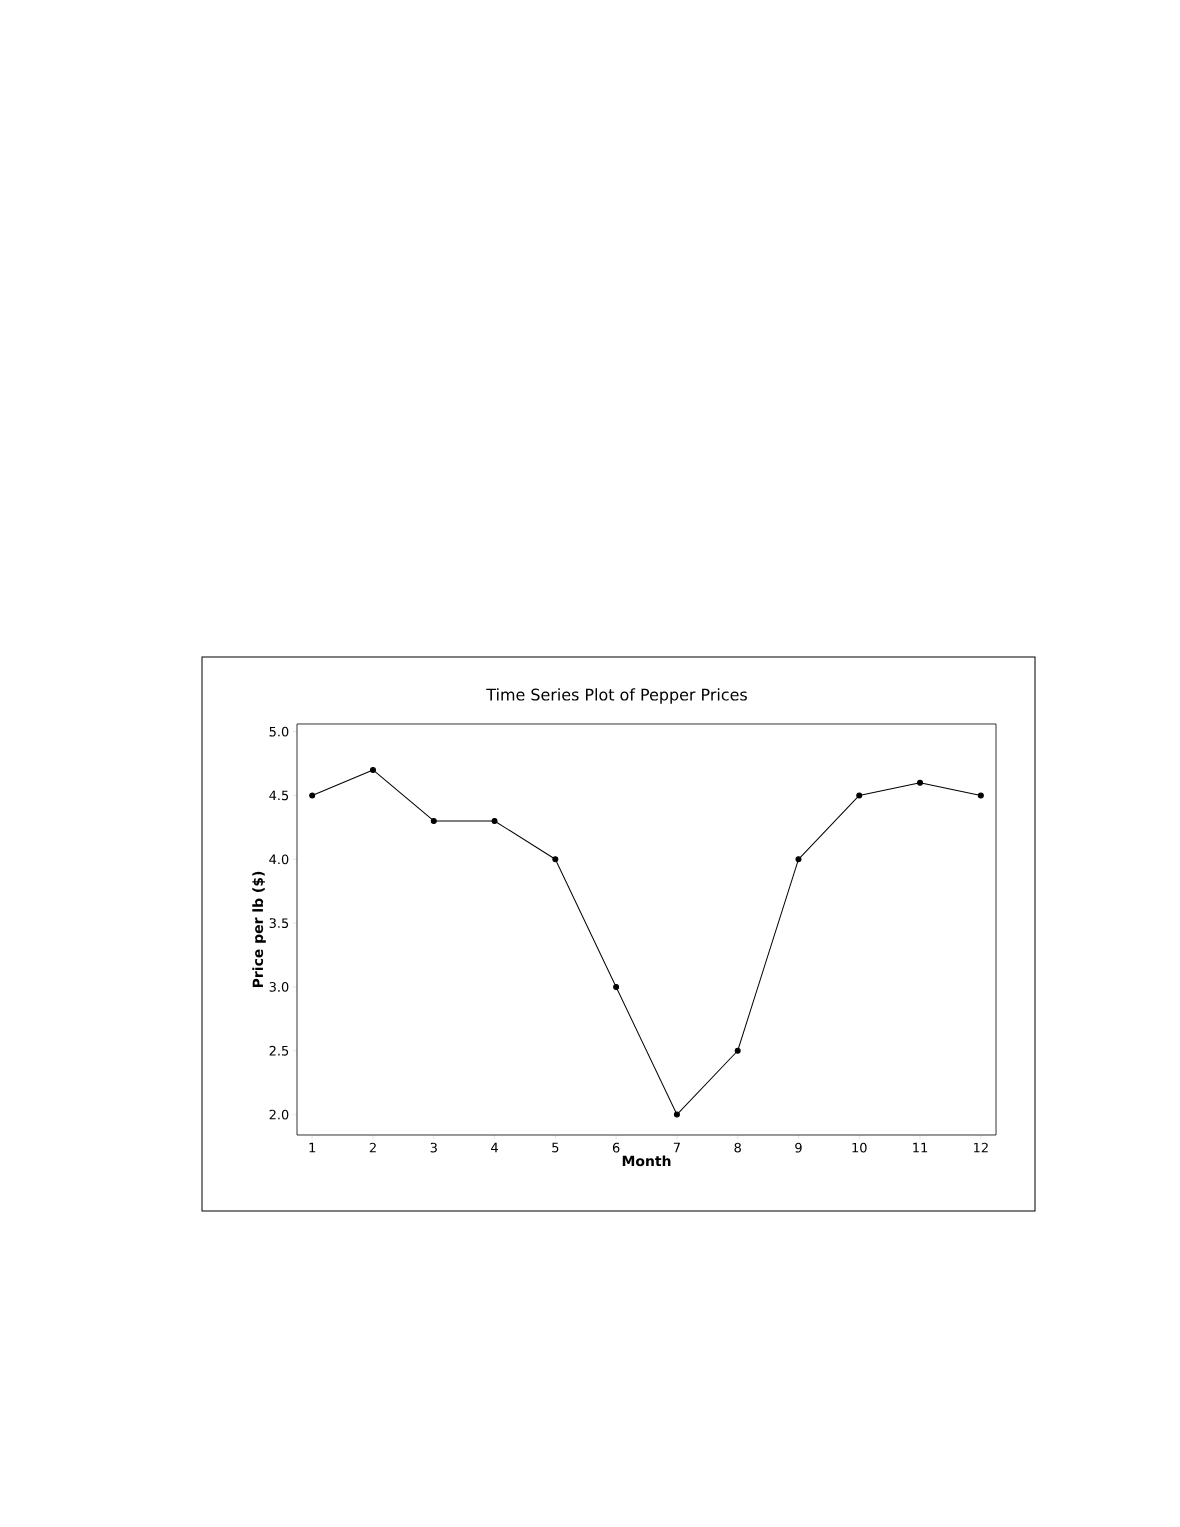  Describe the element at coordinates (279, 923) in the screenshot. I see `y-tick-label: 3.5` at that location.